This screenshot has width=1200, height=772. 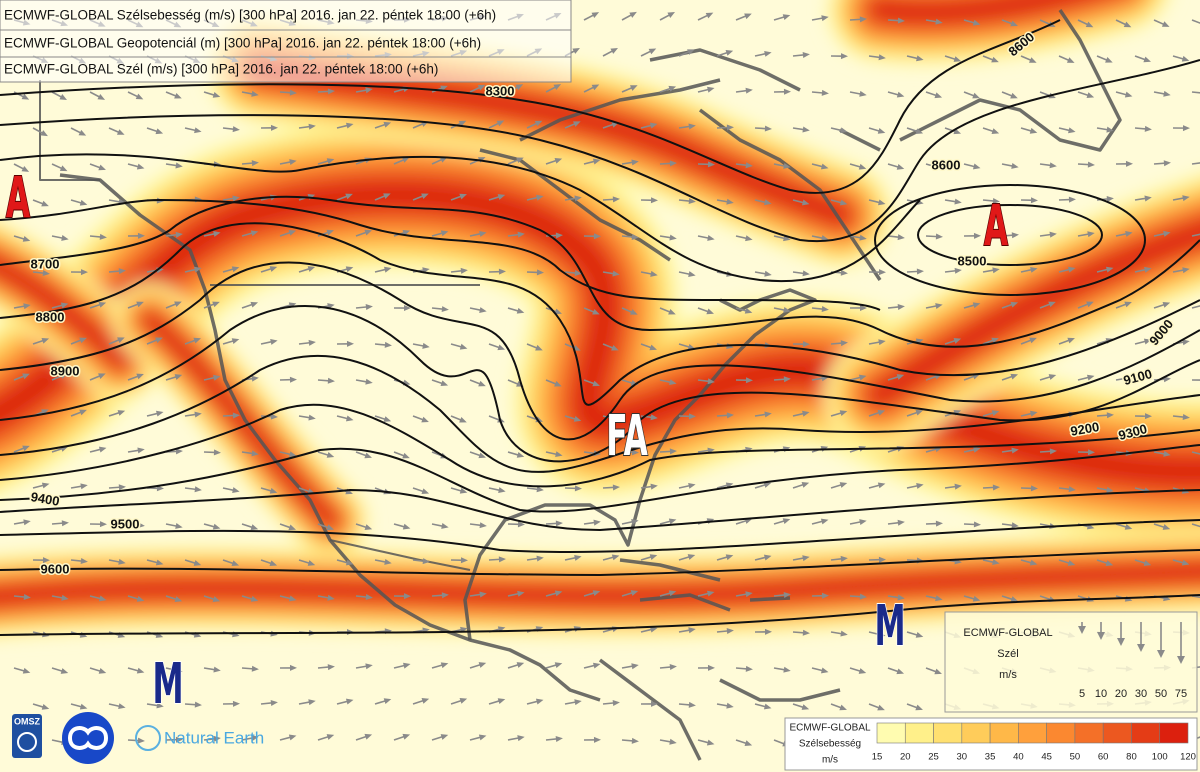 I want to click on color-swatch, so click(x=1061, y=733).